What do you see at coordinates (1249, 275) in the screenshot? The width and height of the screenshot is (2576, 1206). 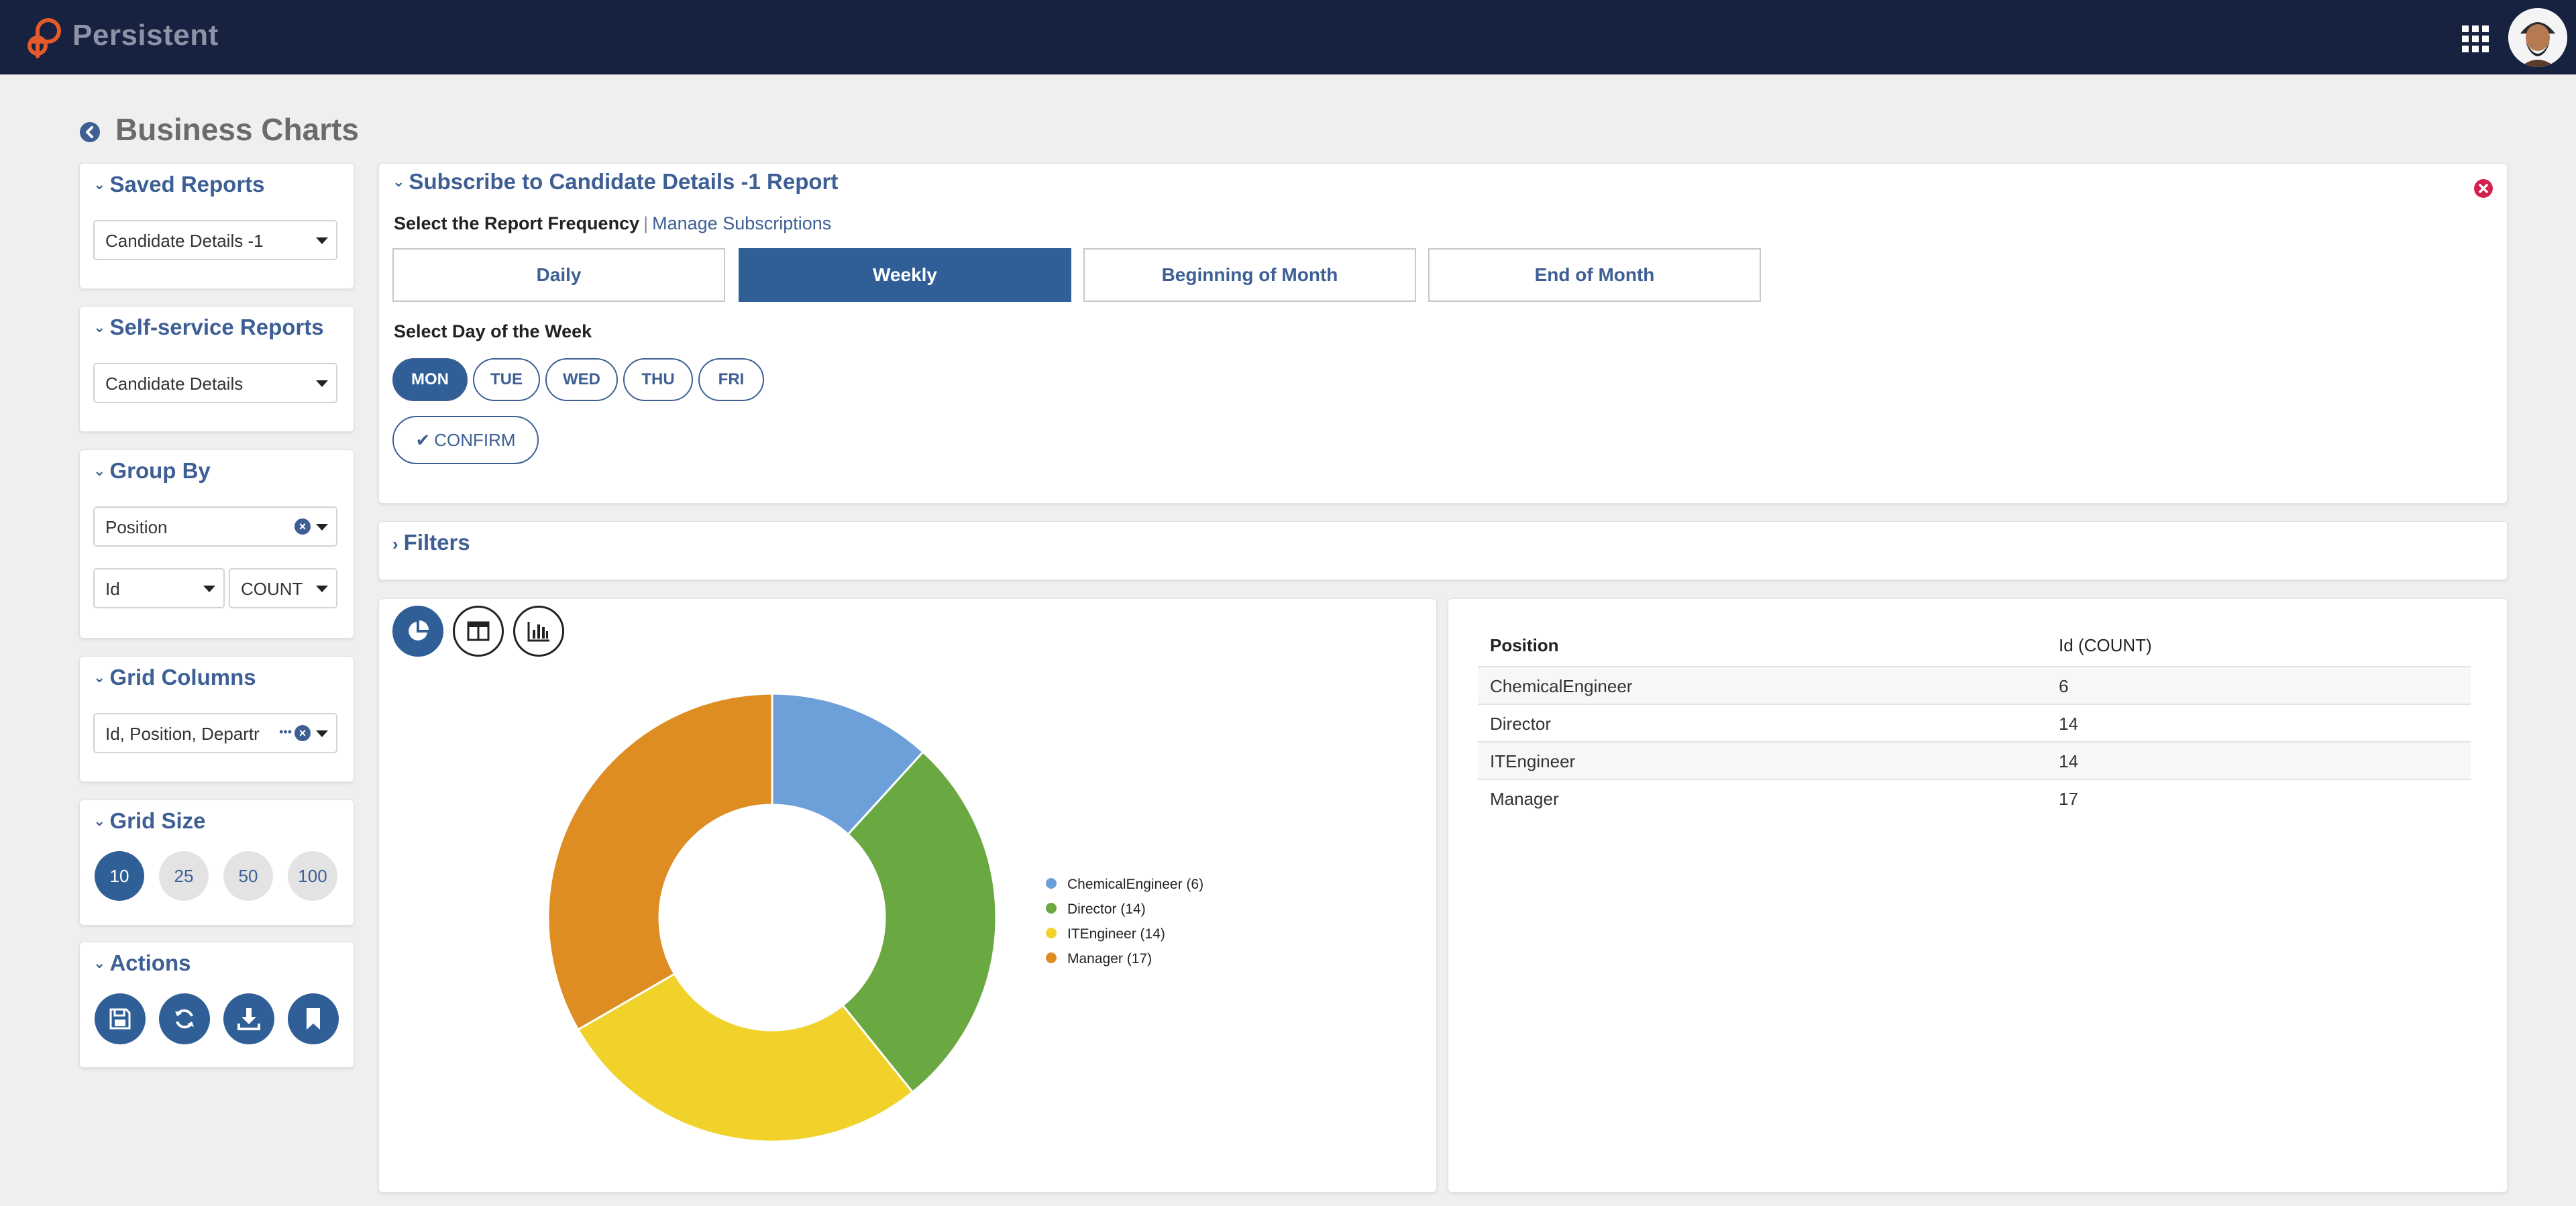 I see `frequency-beginning-of-month-button: Beginning of Month` at bounding box center [1249, 275].